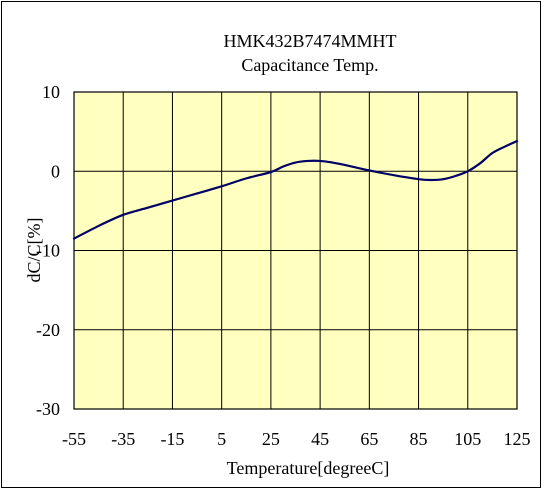 This screenshot has height=491, width=544. Describe the element at coordinates (55, 171) in the screenshot. I see `y-tick-label: 0` at that location.